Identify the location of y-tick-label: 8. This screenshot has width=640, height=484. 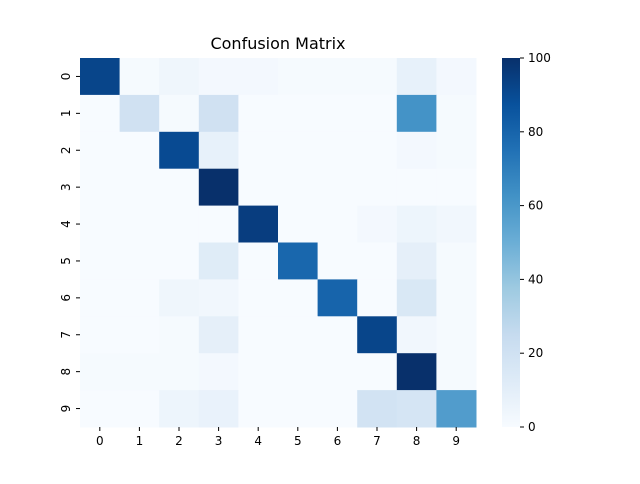
(66, 372).